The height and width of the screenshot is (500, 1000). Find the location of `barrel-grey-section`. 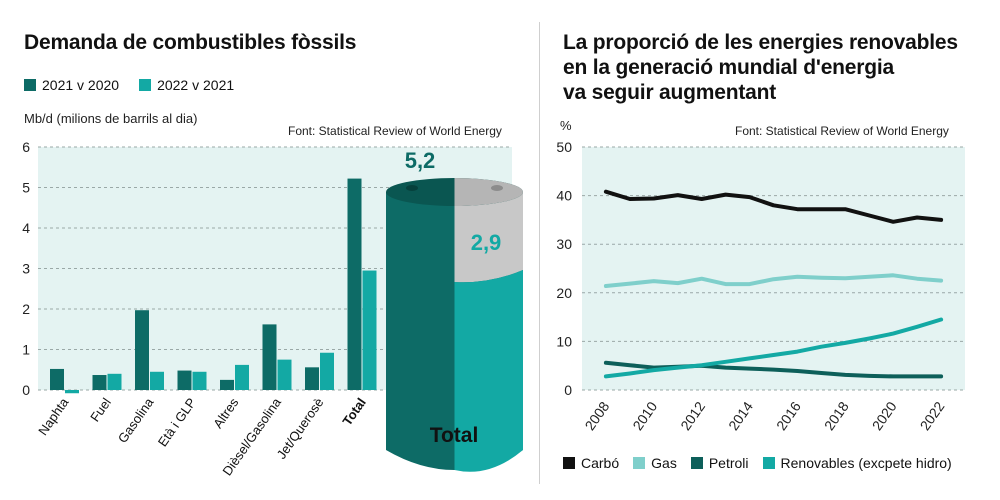

barrel-grey-section is located at coordinates (488, 232).